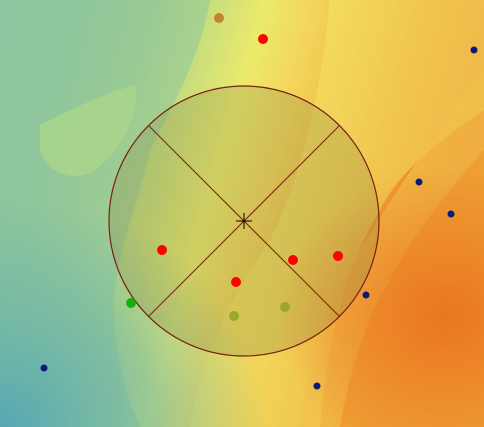 The width and height of the screenshot is (484, 427). What do you see at coordinates (419, 182) in the screenshot?
I see `sample-point-p04` at bounding box center [419, 182].